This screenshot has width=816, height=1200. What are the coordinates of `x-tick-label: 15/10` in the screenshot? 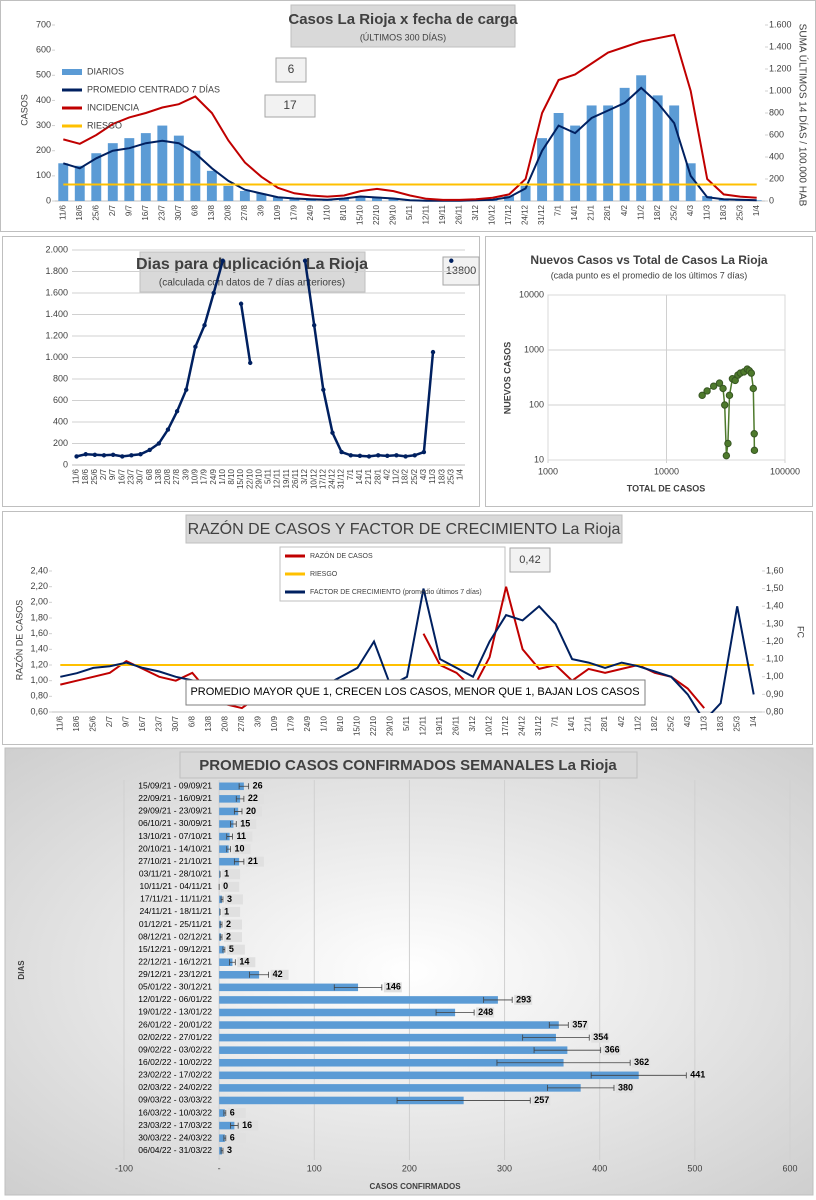 It's located at (240, 478).